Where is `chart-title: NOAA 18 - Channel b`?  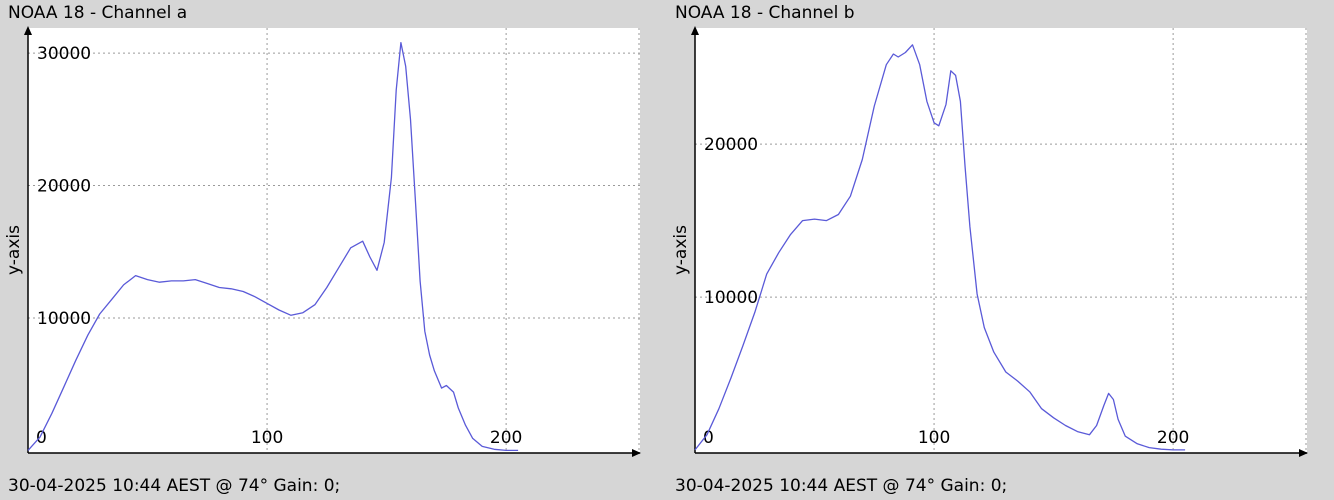
chart-title: NOAA 18 - Channel b is located at coordinates (765, 13).